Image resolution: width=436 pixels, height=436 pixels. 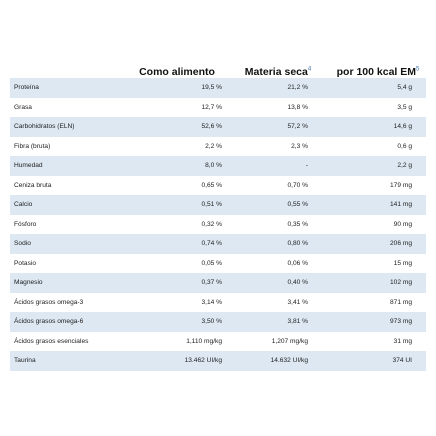 I want to click on nutrient-name: Sodio, so click(x=69, y=244).